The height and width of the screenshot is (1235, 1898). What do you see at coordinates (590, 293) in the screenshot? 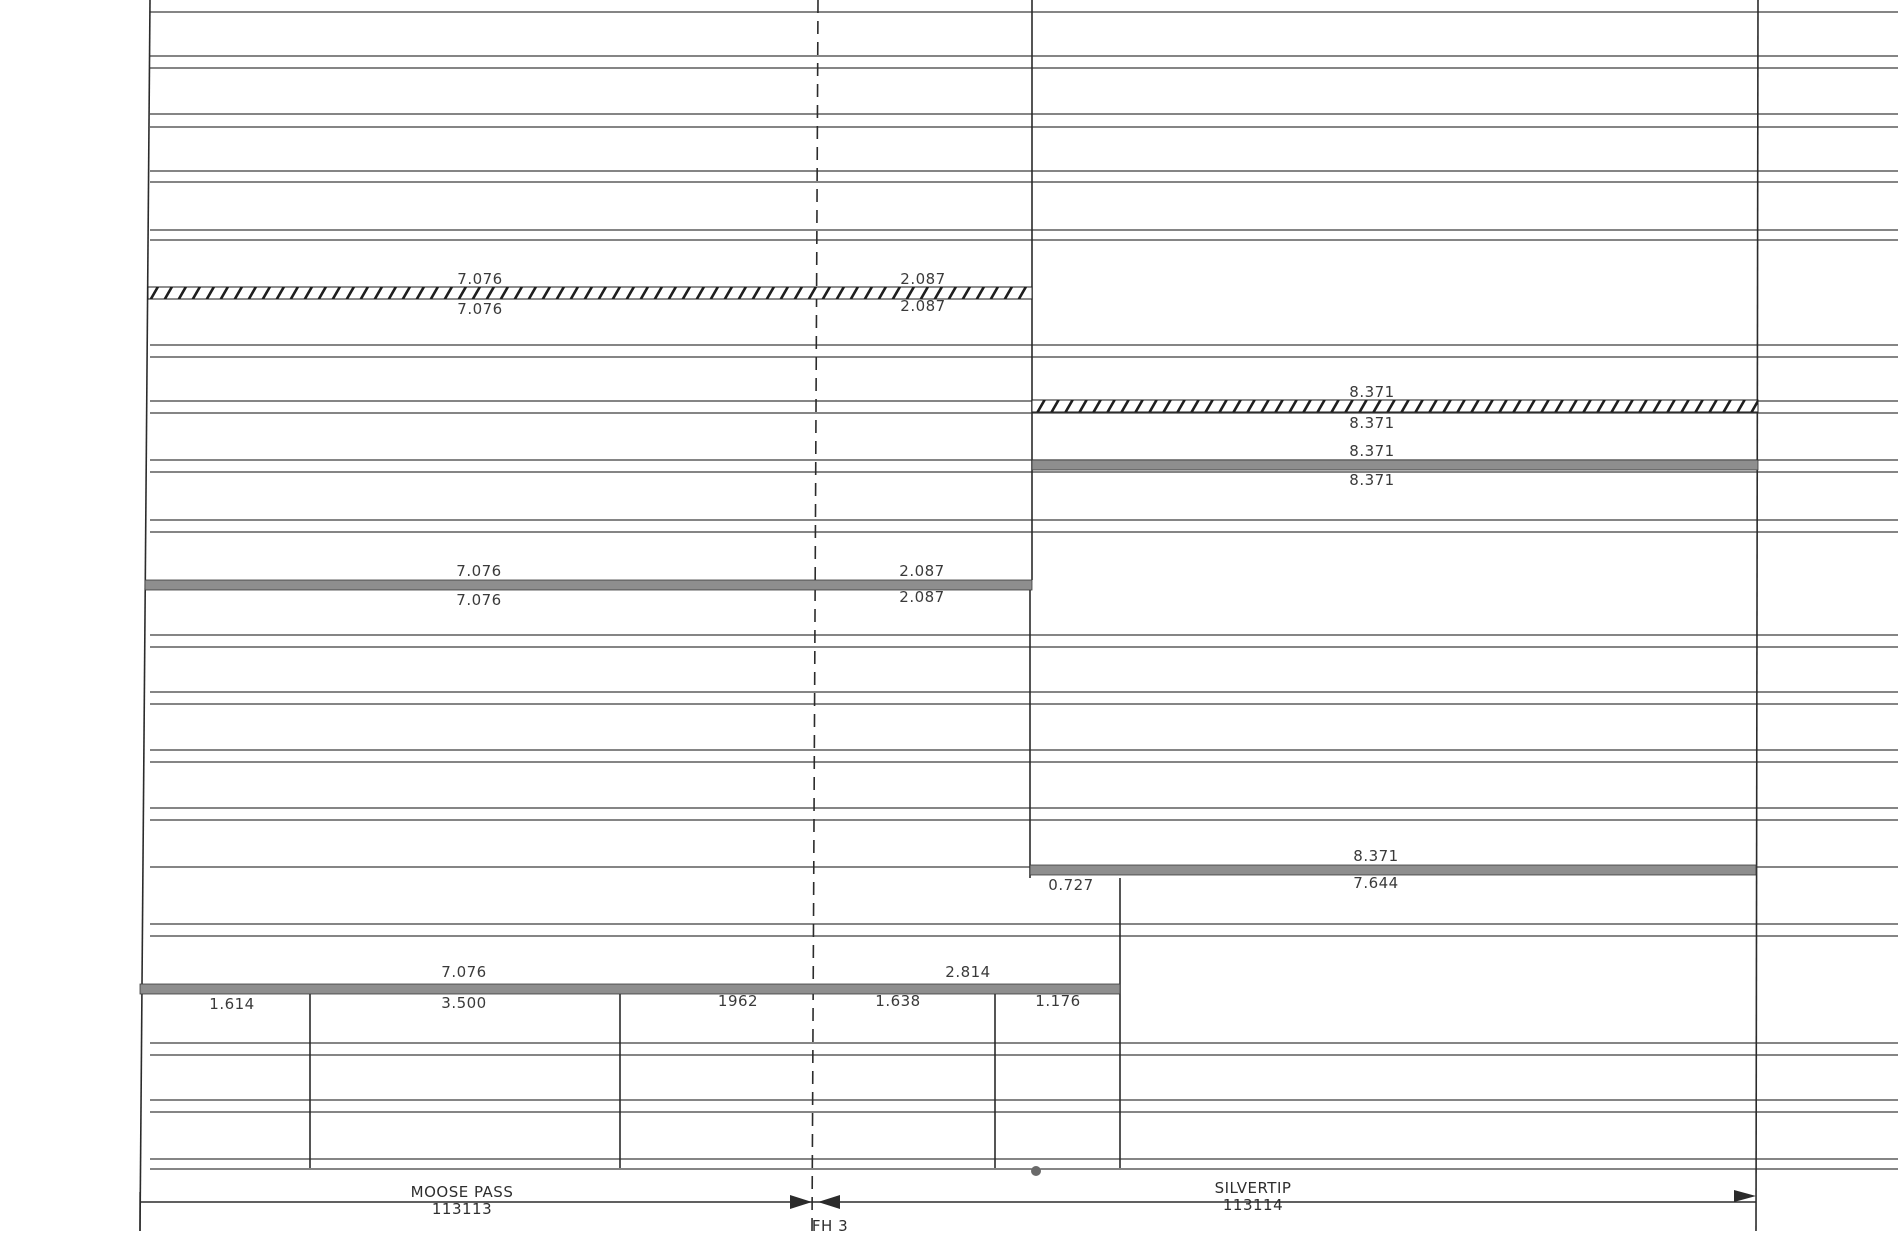
I see `hatched-band-left` at bounding box center [590, 293].